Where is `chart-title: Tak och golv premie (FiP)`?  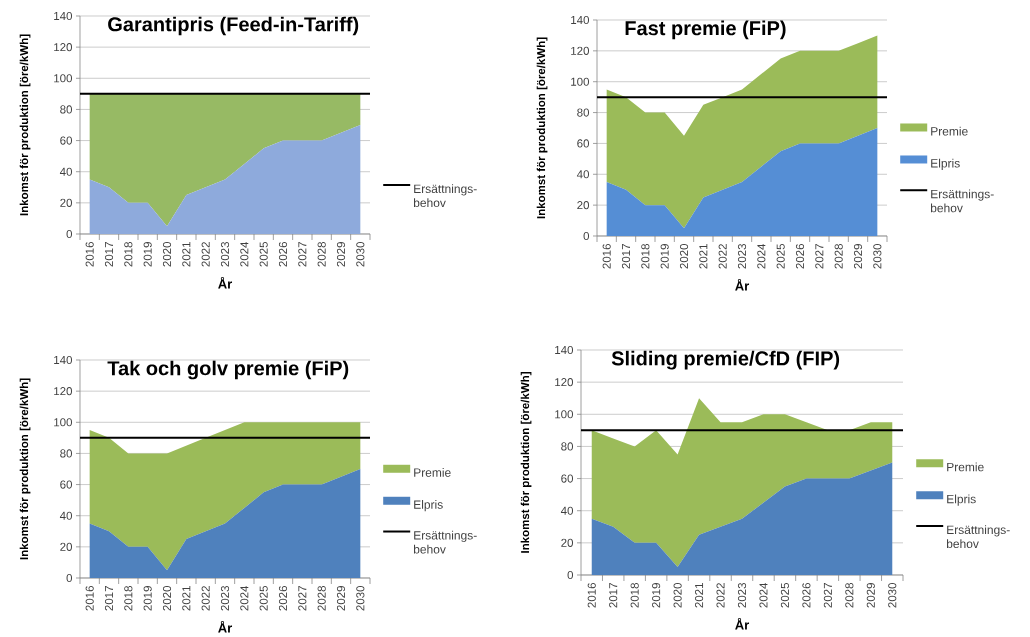
chart-title: Tak och golv premie (FiP) is located at coordinates (228, 370).